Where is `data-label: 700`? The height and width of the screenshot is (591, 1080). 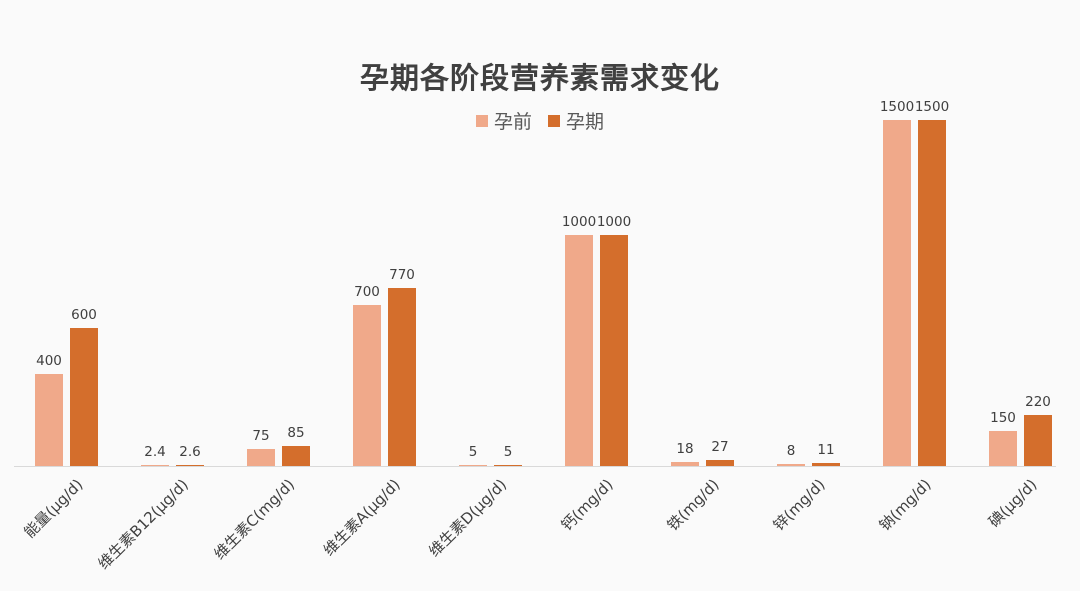 data-label: 700 is located at coordinates (367, 291).